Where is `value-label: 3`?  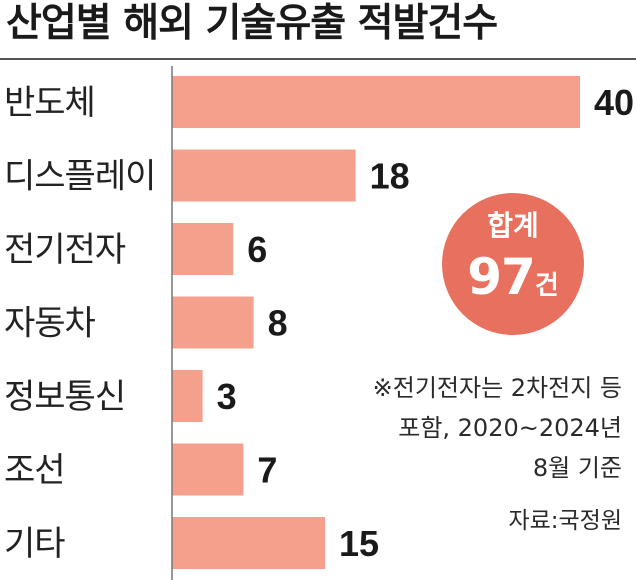 value-label: 3 is located at coordinates (227, 396).